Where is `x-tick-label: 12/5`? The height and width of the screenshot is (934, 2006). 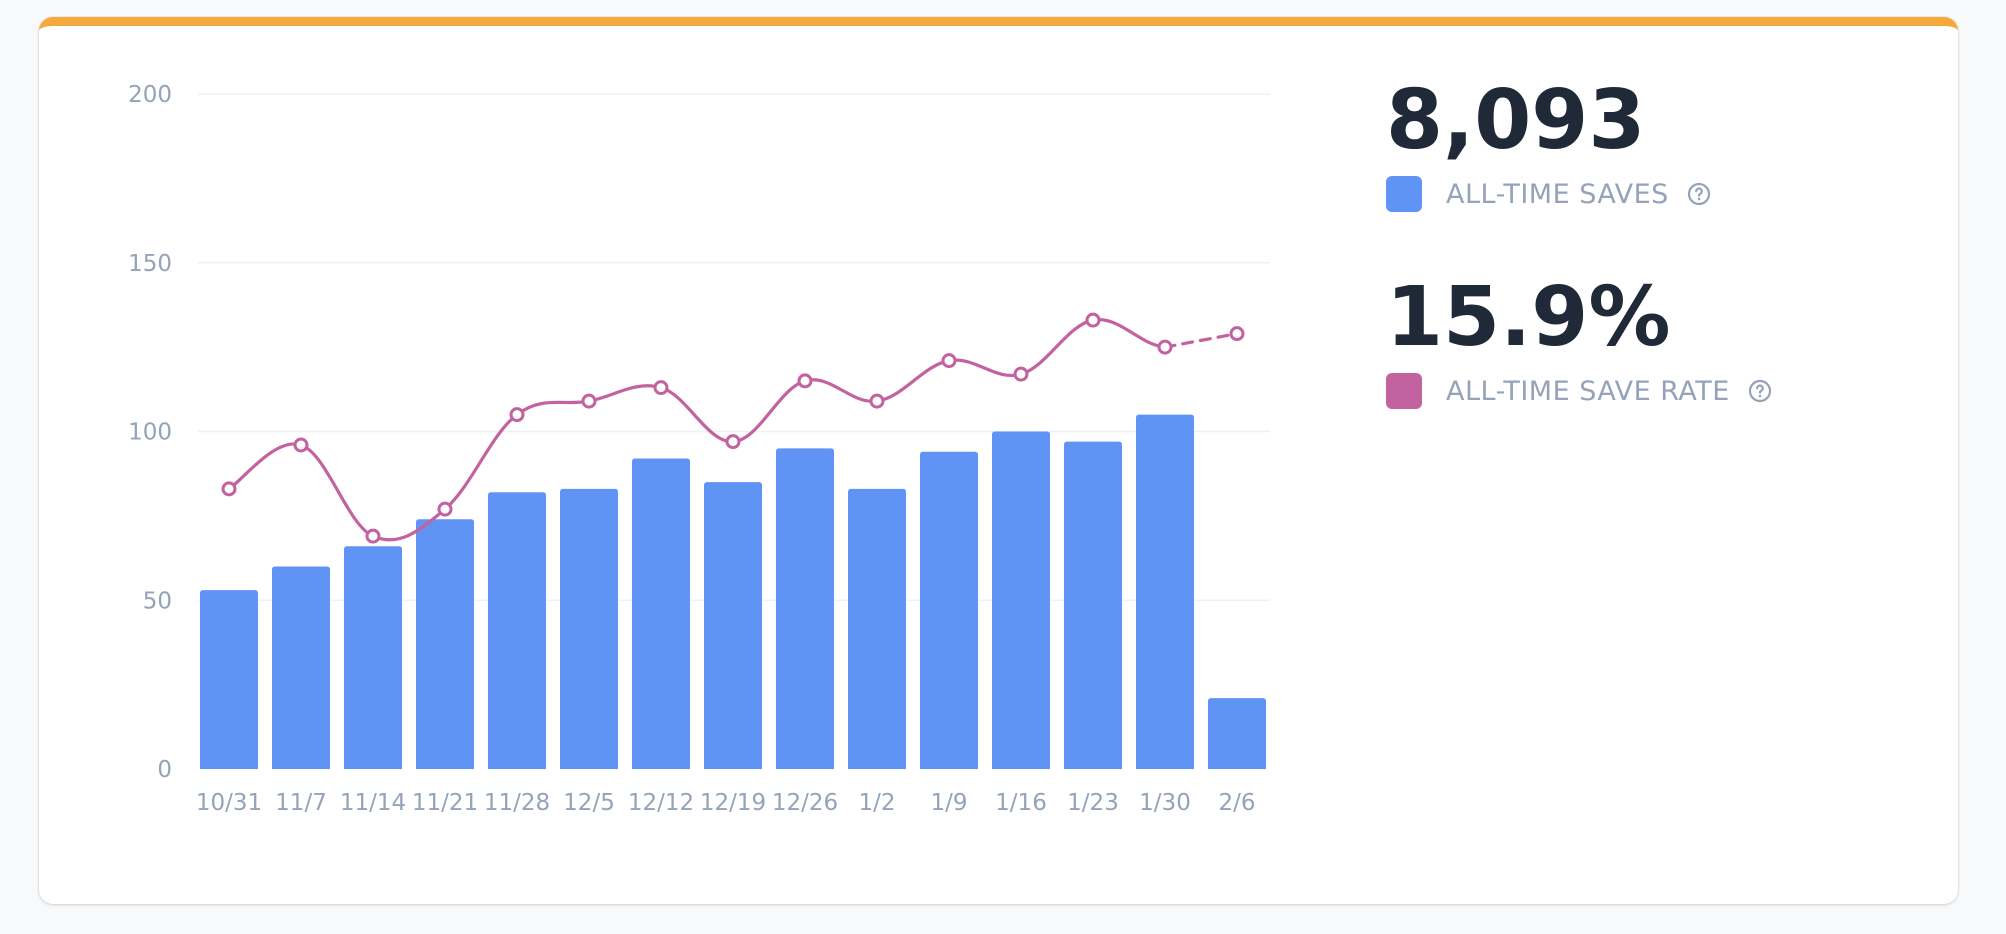
x-tick-label: 12/5 is located at coordinates (589, 803).